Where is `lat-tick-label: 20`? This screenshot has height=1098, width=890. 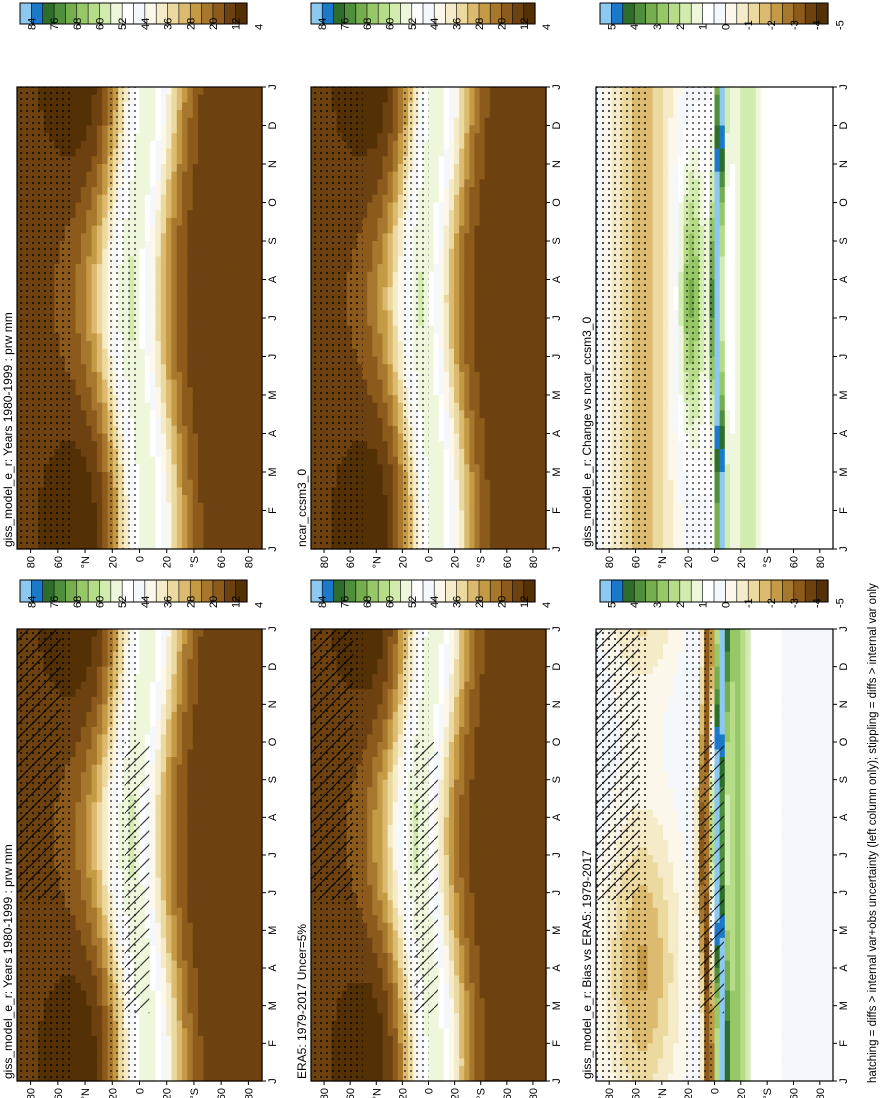
lat-tick-label: 20 is located at coordinates (168, 1093).